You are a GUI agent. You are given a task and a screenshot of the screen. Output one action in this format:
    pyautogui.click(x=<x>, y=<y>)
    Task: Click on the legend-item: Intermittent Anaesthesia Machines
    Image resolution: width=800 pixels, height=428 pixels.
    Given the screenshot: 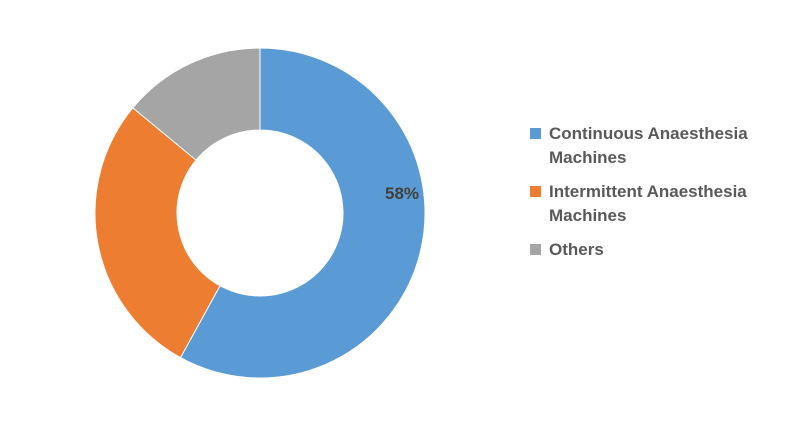 What is the action you would take?
    pyautogui.click(x=660, y=204)
    